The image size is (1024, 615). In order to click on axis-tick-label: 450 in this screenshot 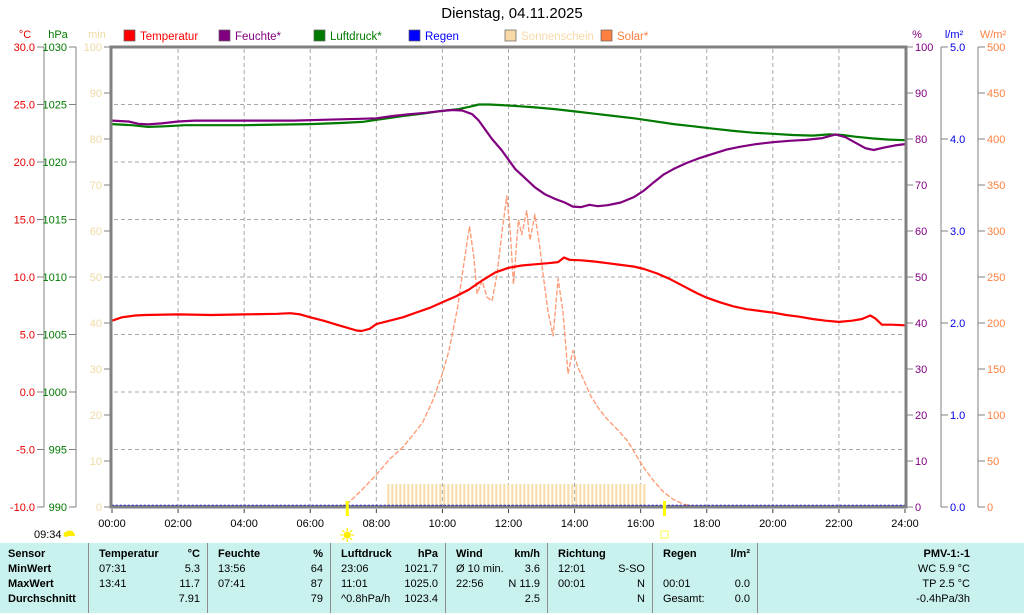, I will do `click(996, 94)`.